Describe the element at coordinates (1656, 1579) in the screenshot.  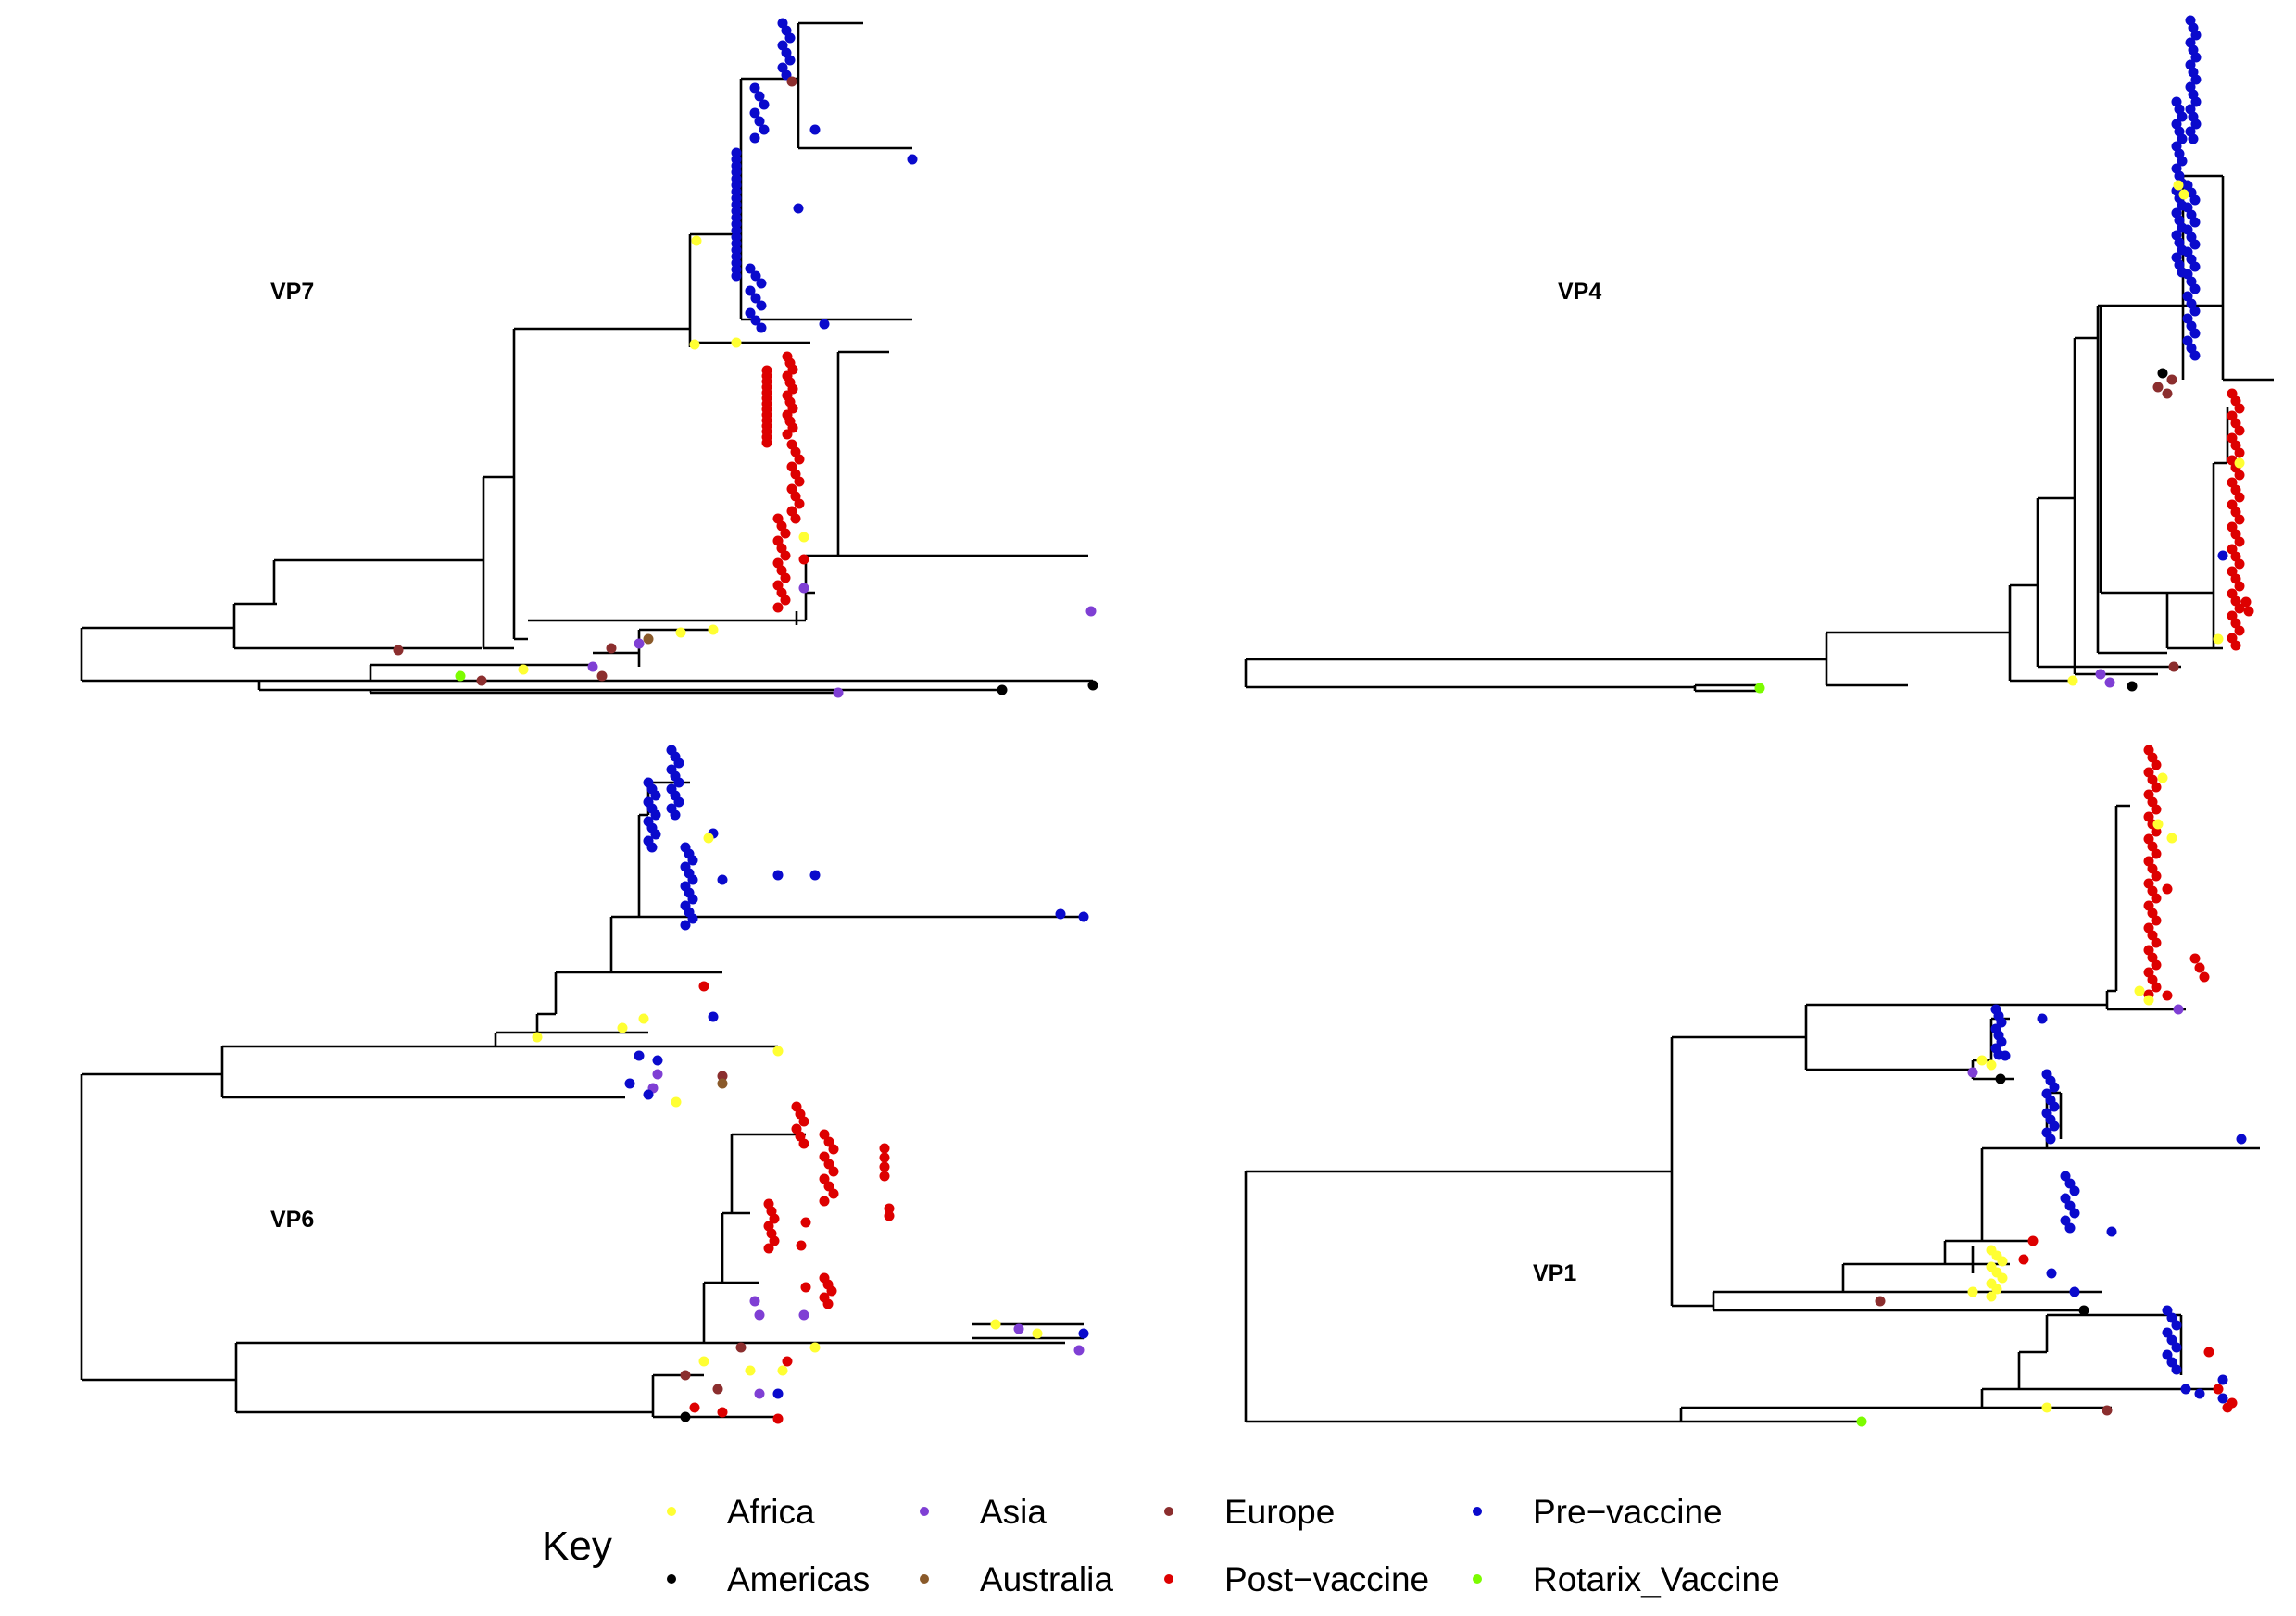
I see `legend-label: Rotarix_Vaccine` at that location.